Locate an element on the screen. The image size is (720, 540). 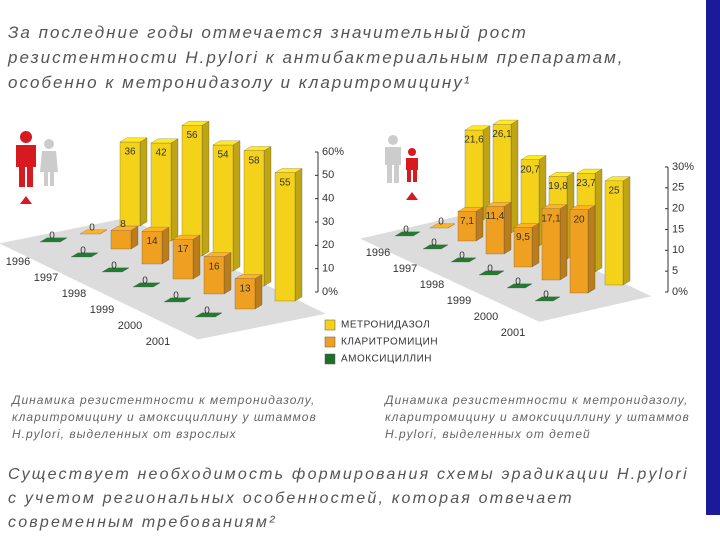
value-label: 23,7 is located at coordinates (586, 183).